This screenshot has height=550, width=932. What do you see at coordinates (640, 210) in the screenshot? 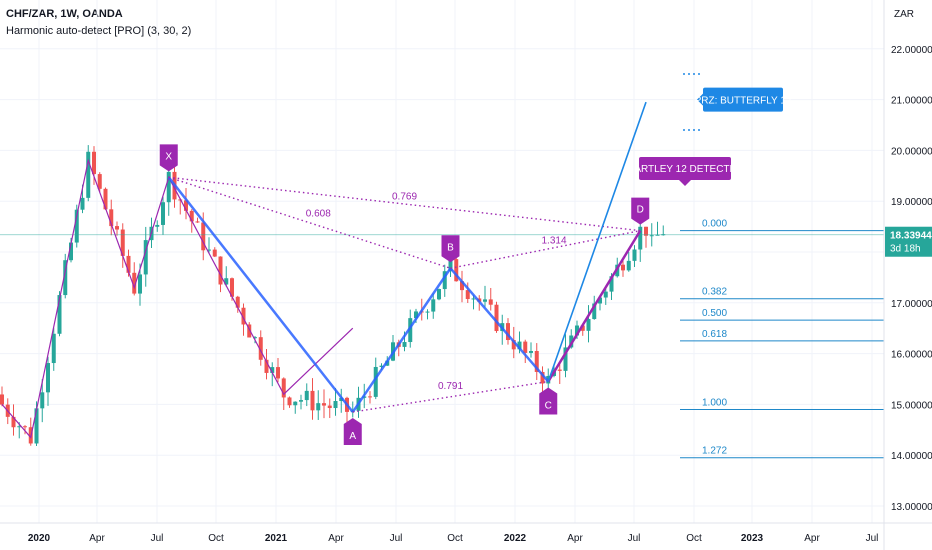
I see `marker-label: D` at bounding box center [640, 210].